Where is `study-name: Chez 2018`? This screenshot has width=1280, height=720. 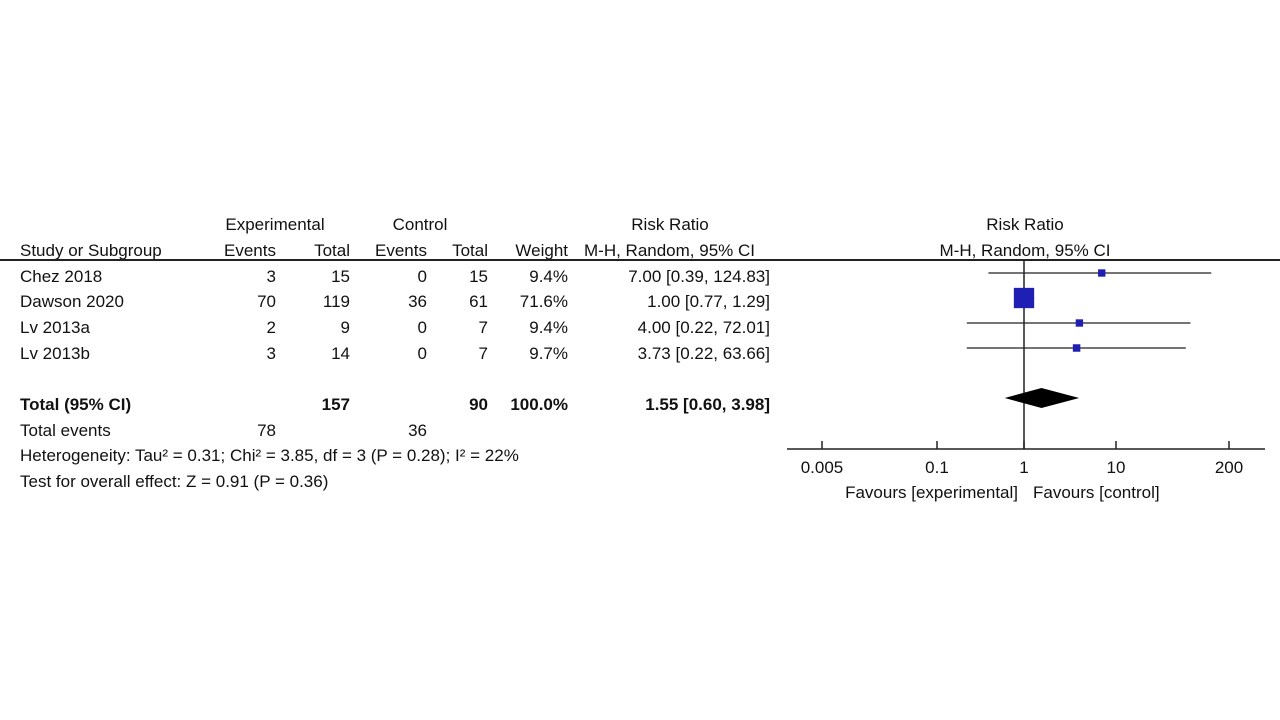 study-name: Chez 2018 is located at coordinates (61, 276).